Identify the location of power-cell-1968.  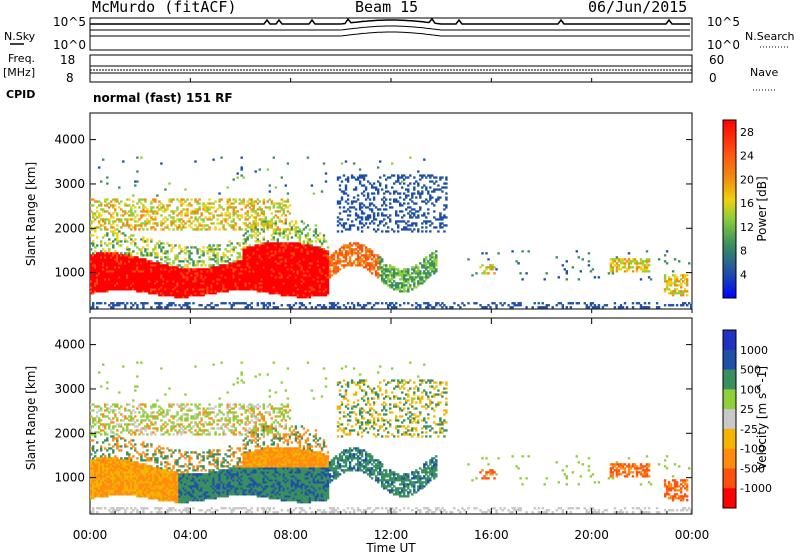
(229, 205).